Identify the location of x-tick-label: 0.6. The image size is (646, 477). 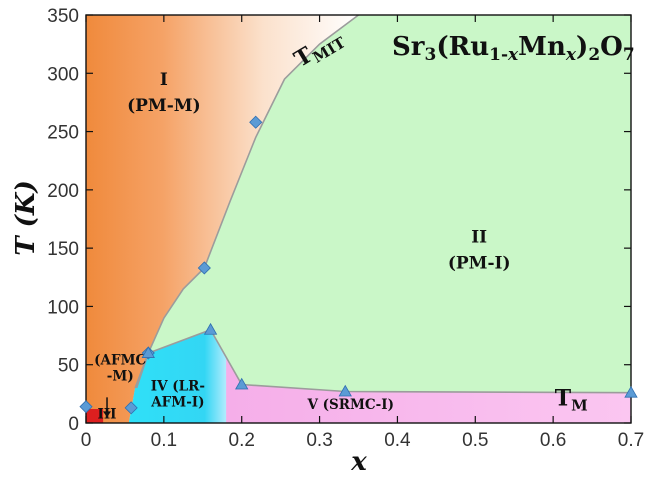
(553, 440).